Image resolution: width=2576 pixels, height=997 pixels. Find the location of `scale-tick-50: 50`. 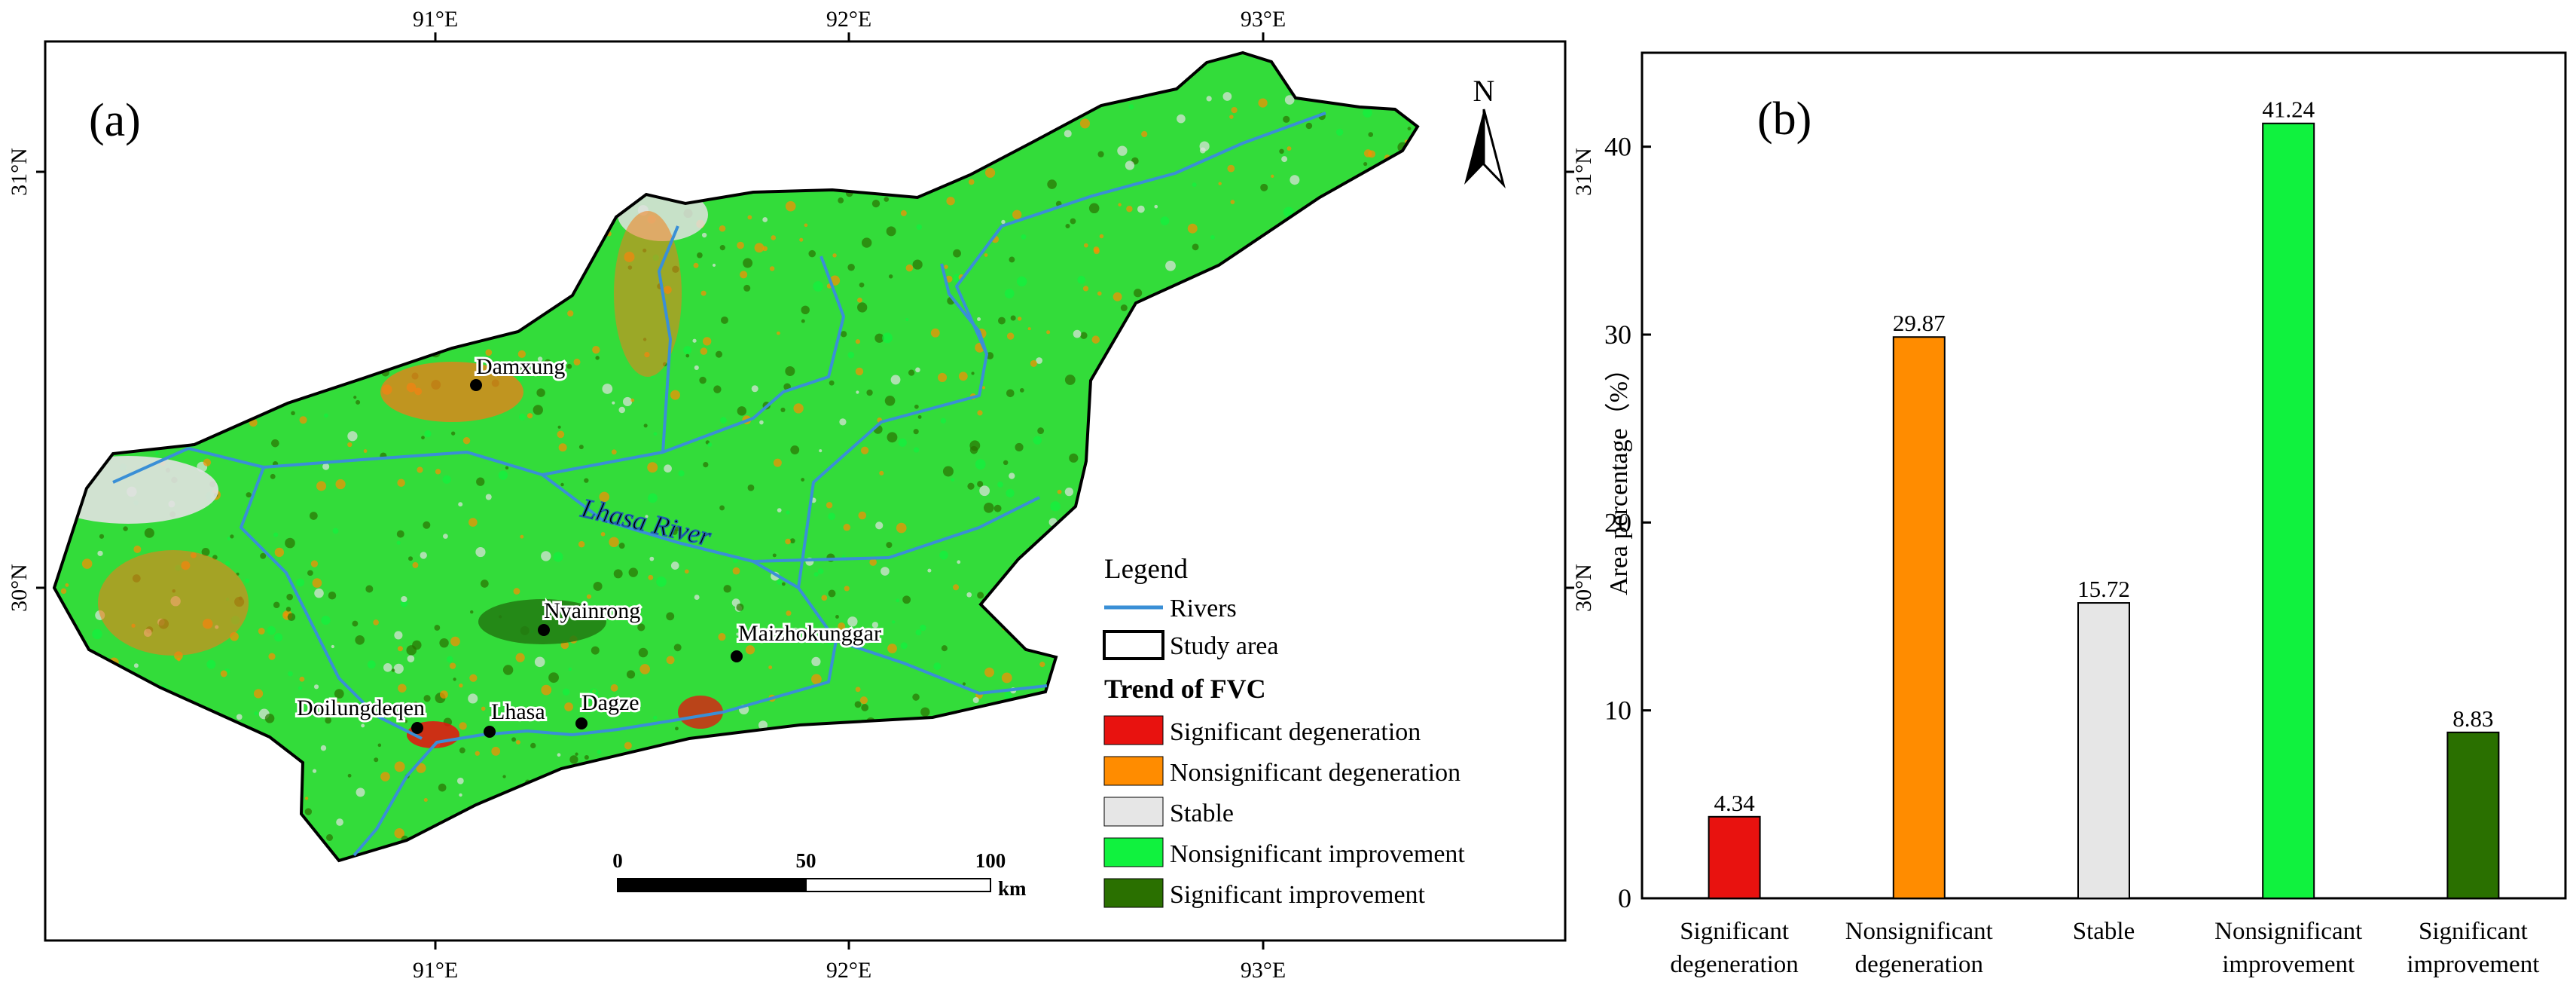

scale-tick-50: 50 is located at coordinates (806, 860).